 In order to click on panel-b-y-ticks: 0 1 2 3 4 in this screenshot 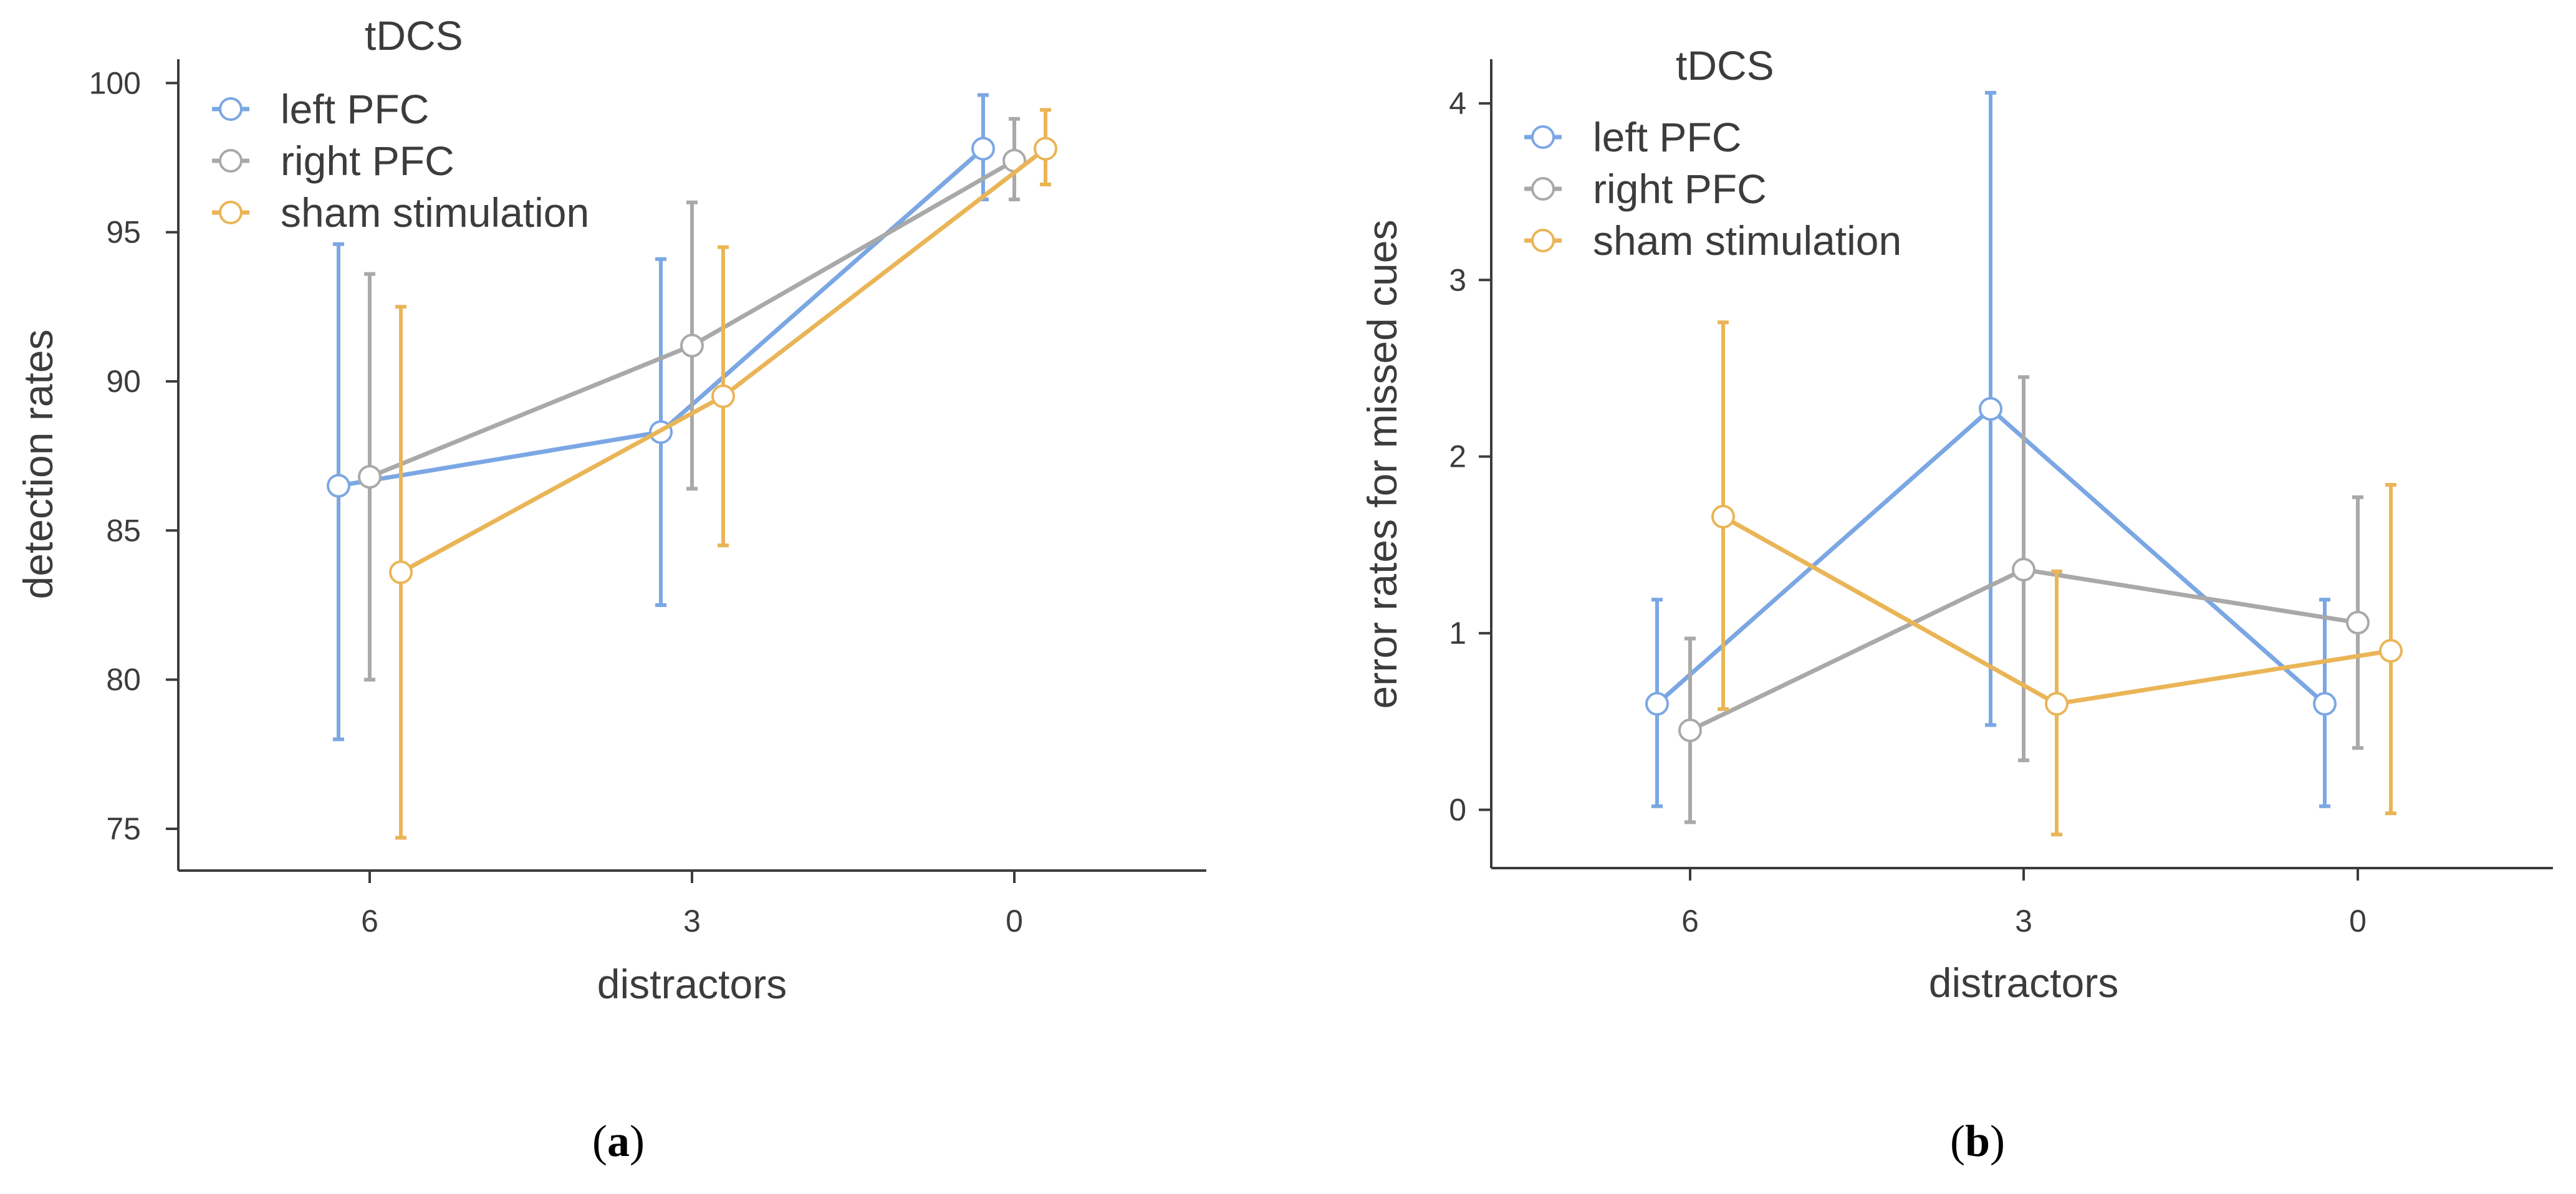, I will do `click(1470, 456)`.